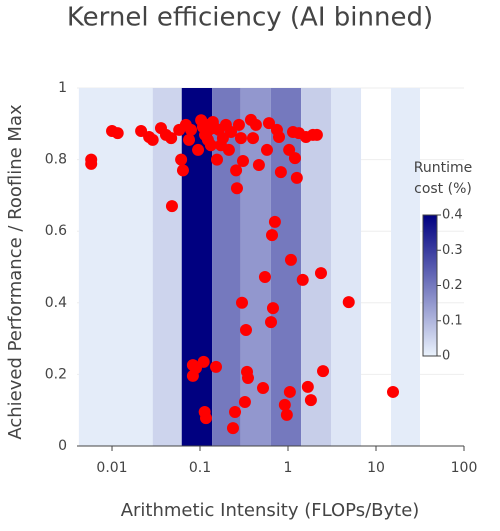 Image resolution: width=500 pixels, height=531 pixels. I want to click on colorbar, so click(430, 285).